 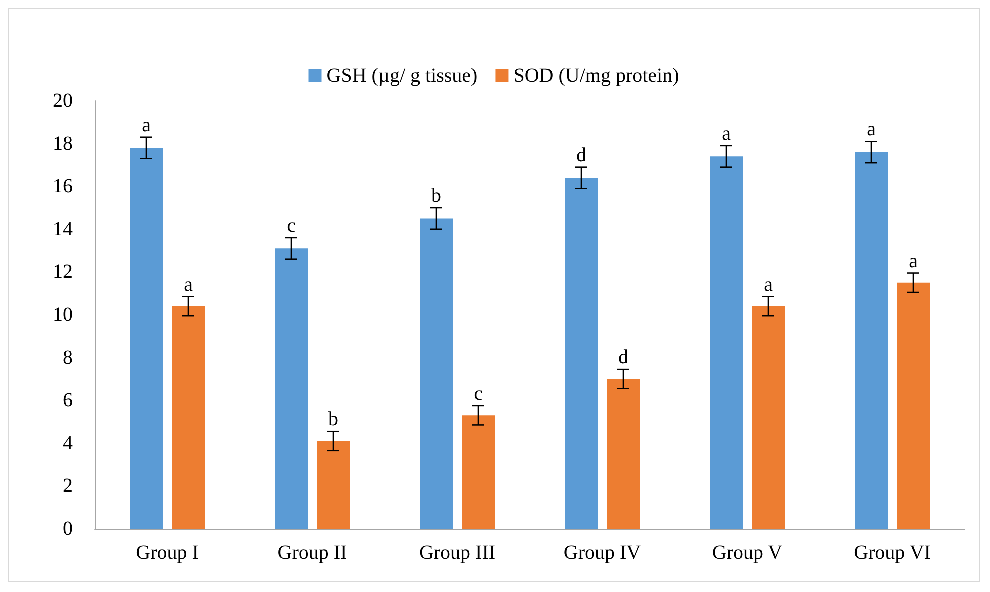 I want to click on y-tick-label: 8, so click(x=68, y=357).